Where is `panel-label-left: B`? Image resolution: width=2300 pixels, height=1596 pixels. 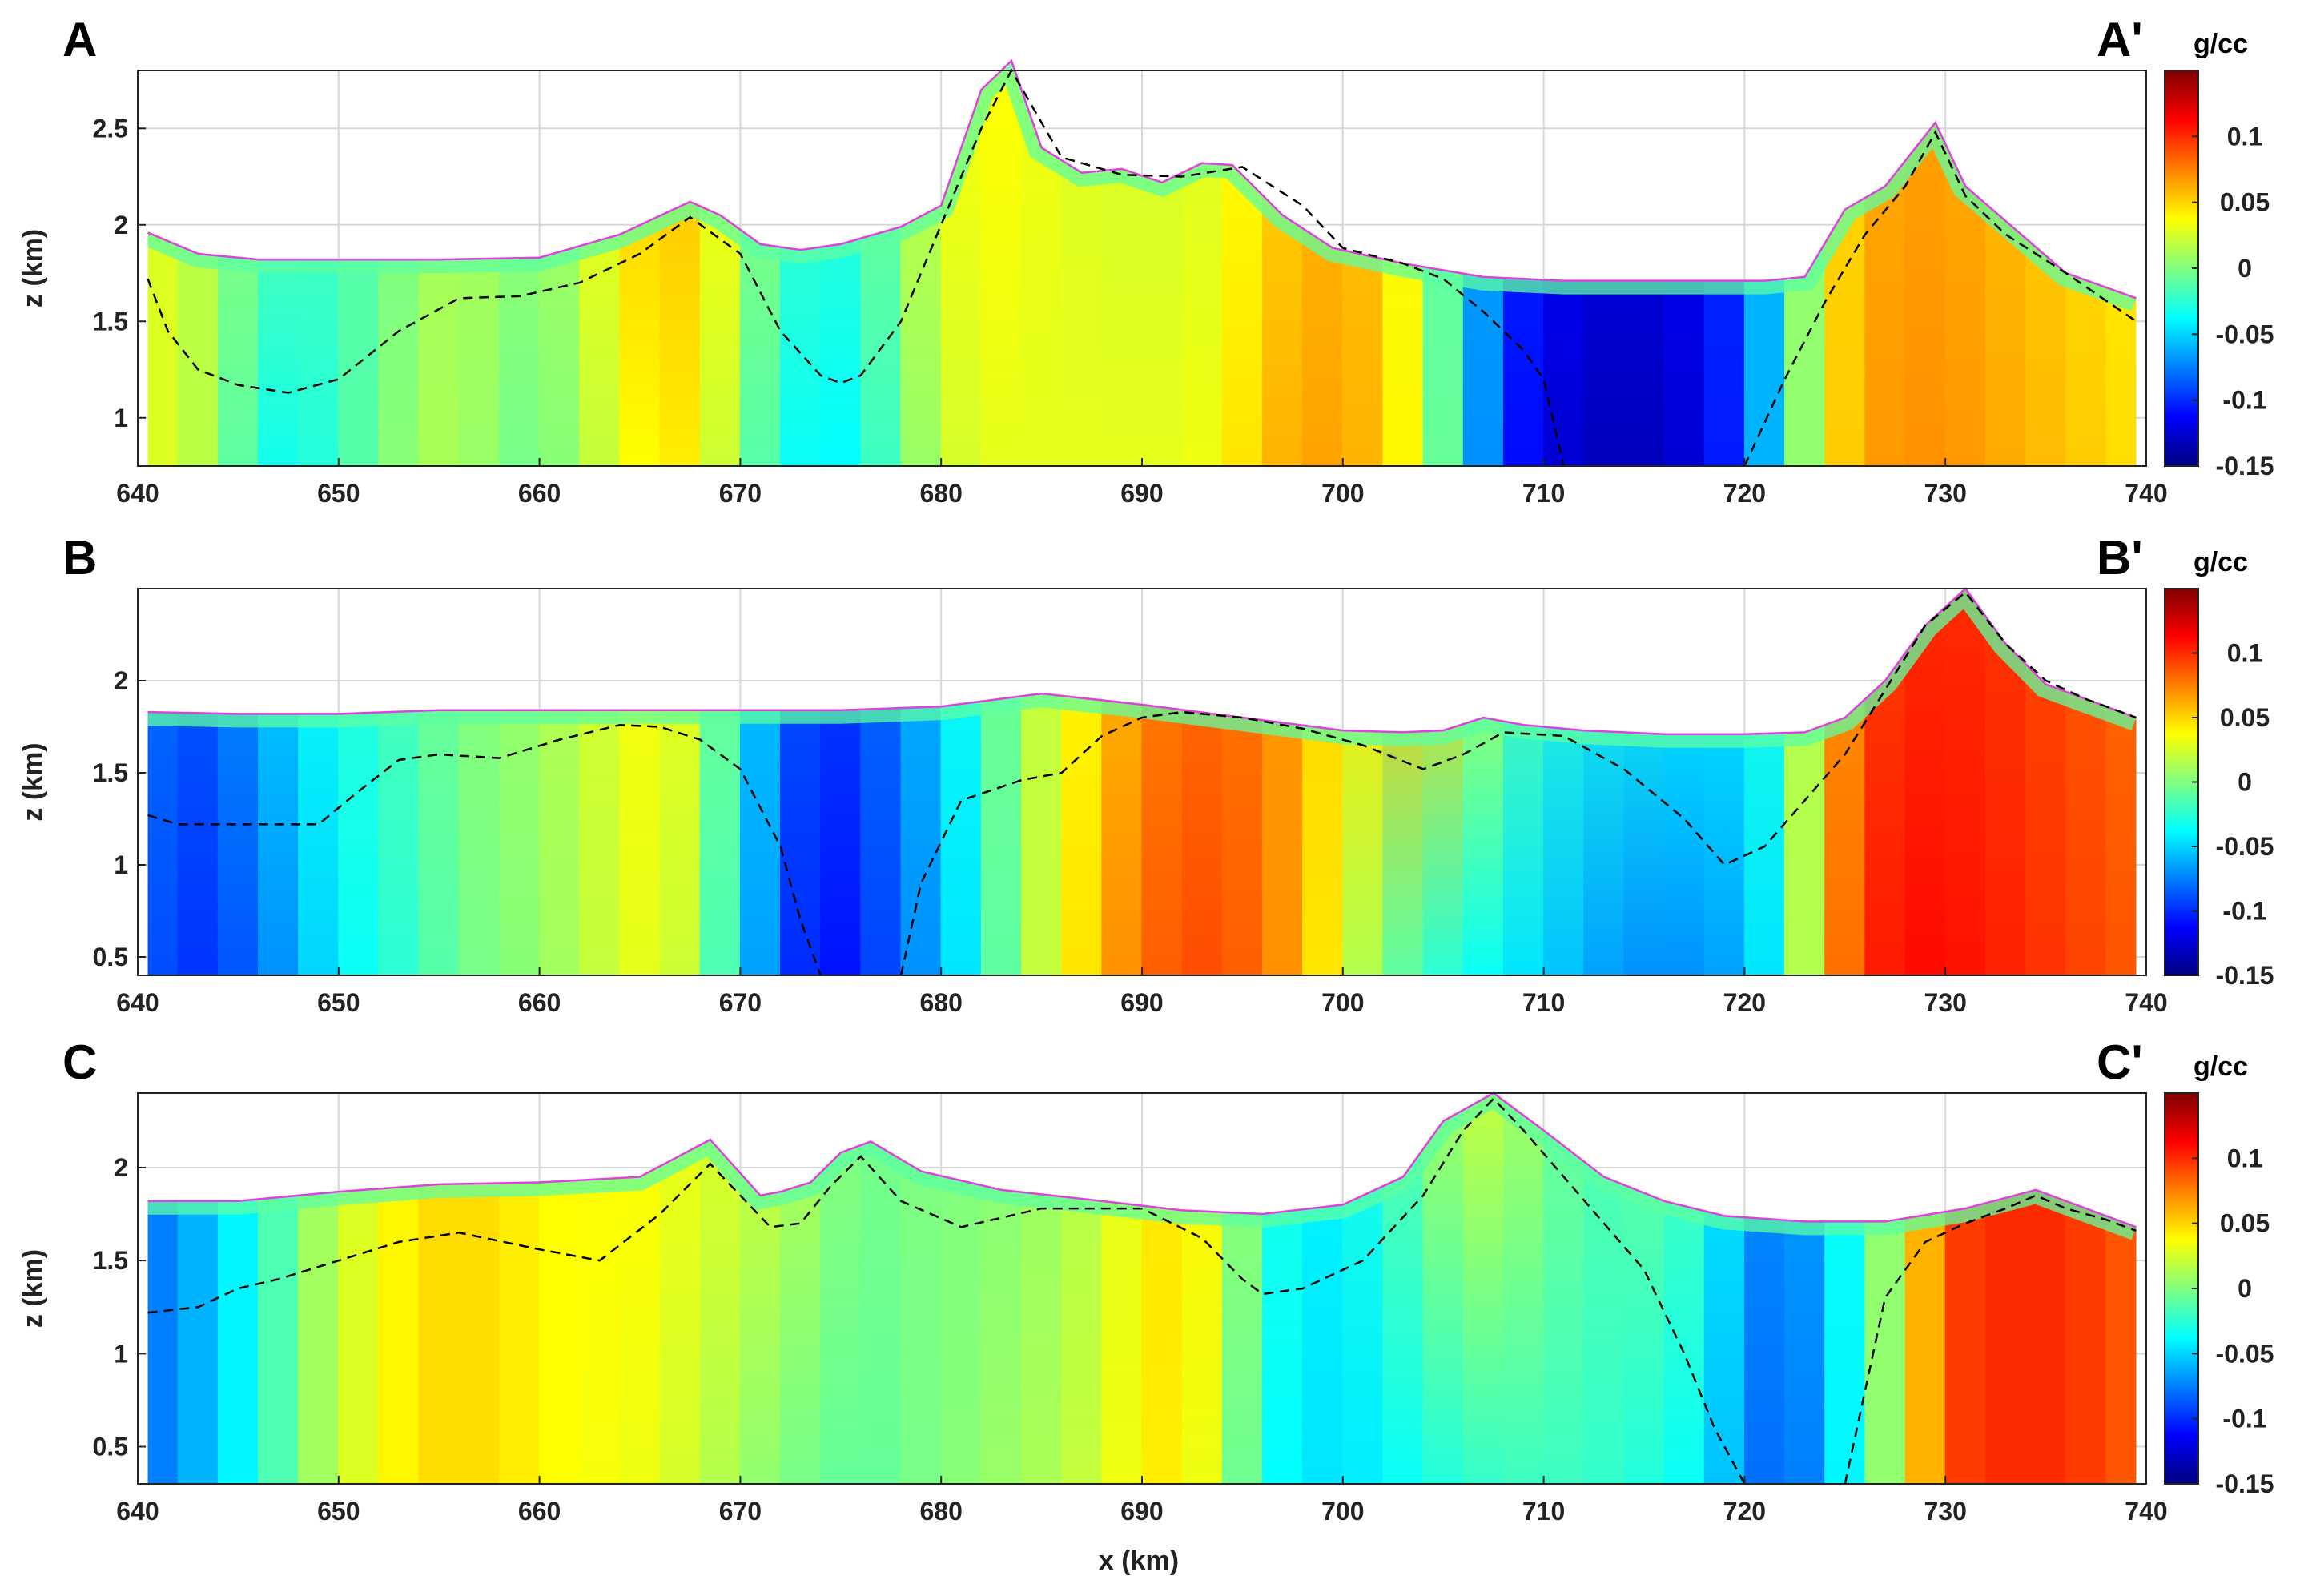
panel-label-left: B is located at coordinates (79, 558).